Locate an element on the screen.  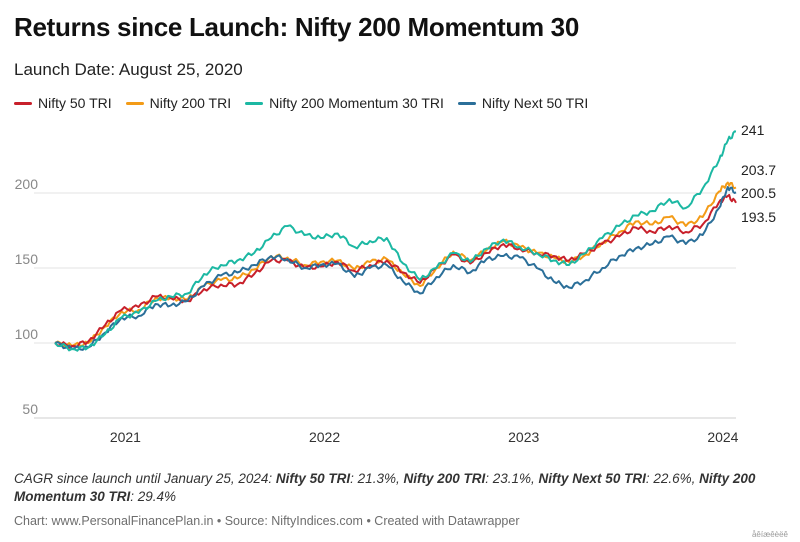
legend-label-nifty200: Nifty 200 TRI is located at coordinates (190, 103).